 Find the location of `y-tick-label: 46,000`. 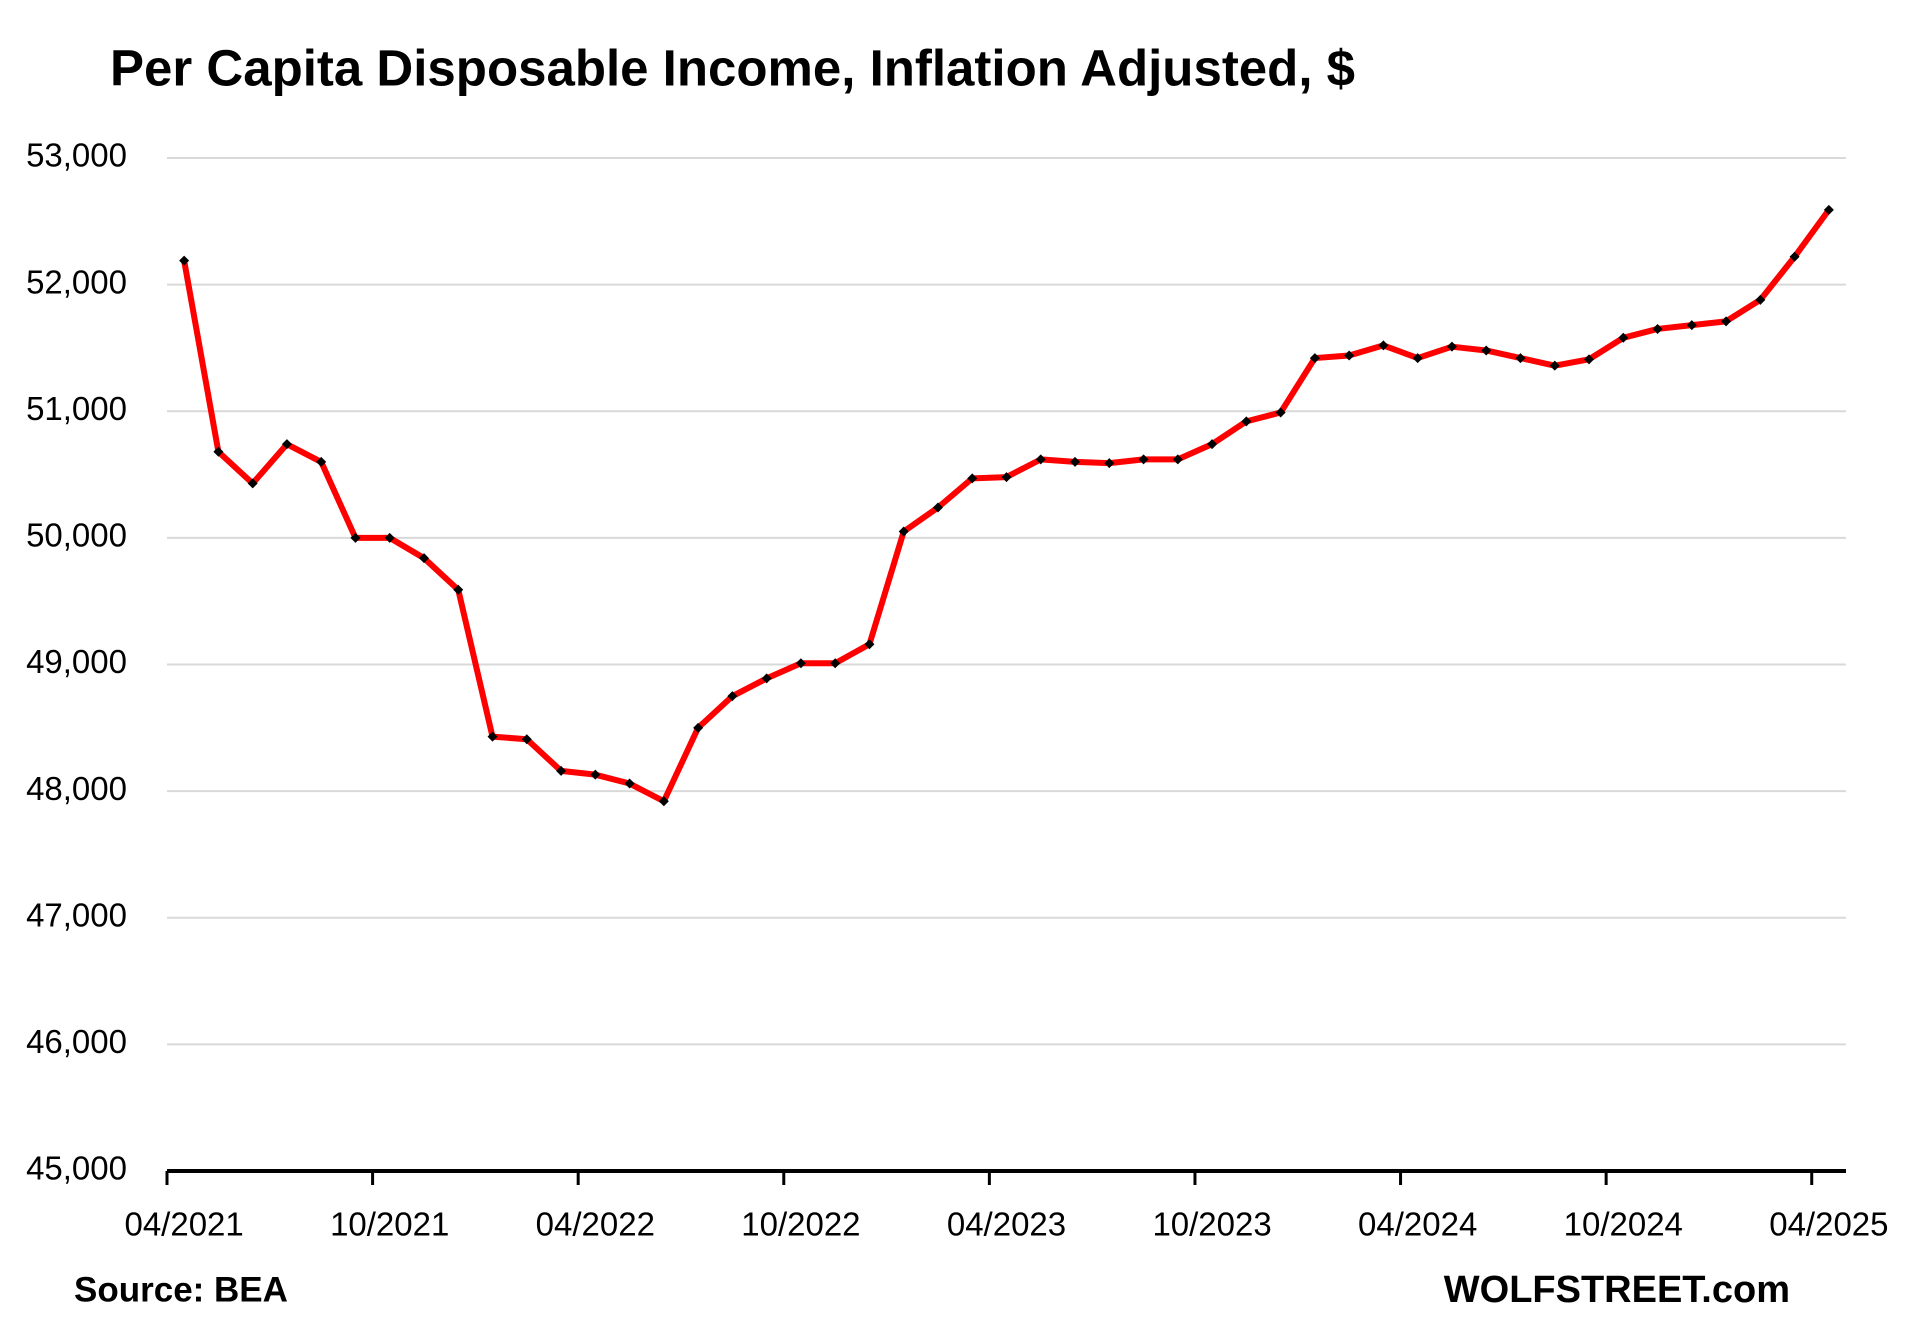

y-tick-label: 46,000 is located at coordinates (76, 1041).